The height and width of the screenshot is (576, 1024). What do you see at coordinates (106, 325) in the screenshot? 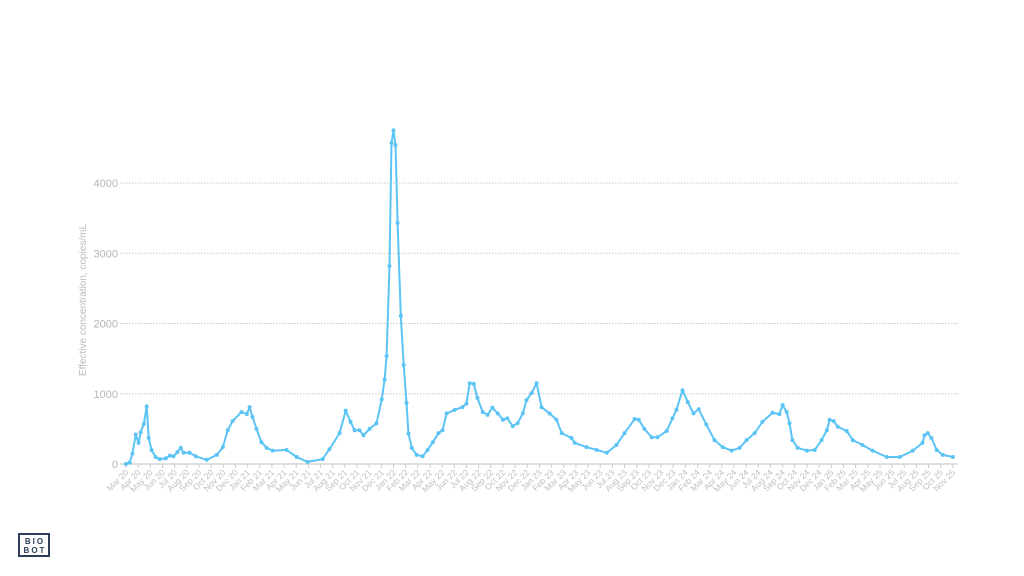
I see `y-tick-label: 2000` at bounding box center [106, 325].